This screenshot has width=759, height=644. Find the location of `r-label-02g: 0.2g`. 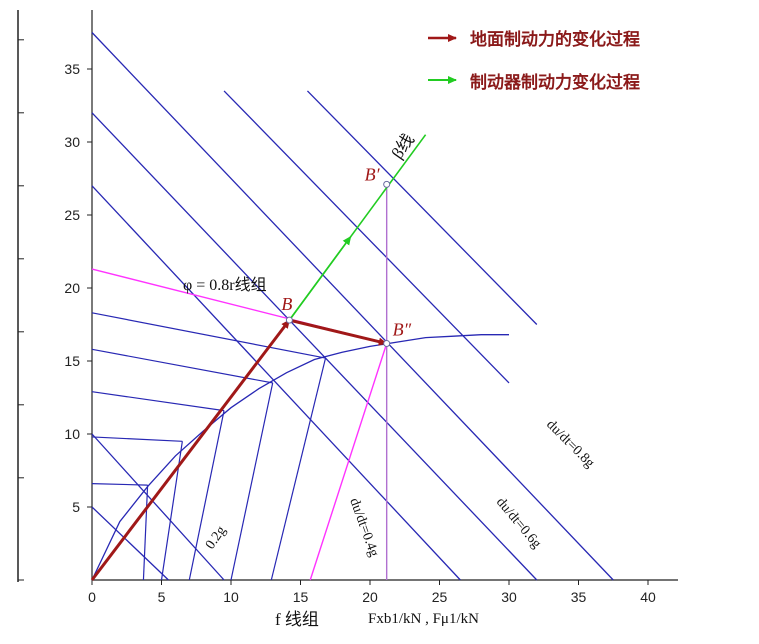

r-label-02g: 0.2g is located at coordinates (216, 538).